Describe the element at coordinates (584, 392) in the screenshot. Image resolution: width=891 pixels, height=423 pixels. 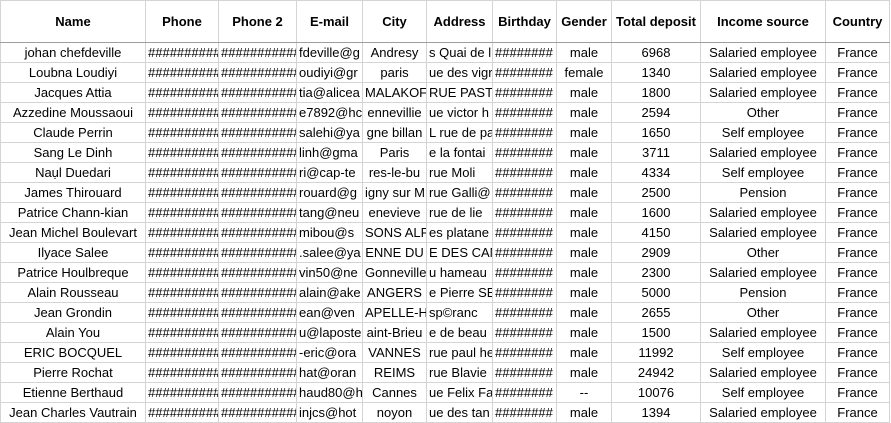
I see `gender-cell: --` at that location.